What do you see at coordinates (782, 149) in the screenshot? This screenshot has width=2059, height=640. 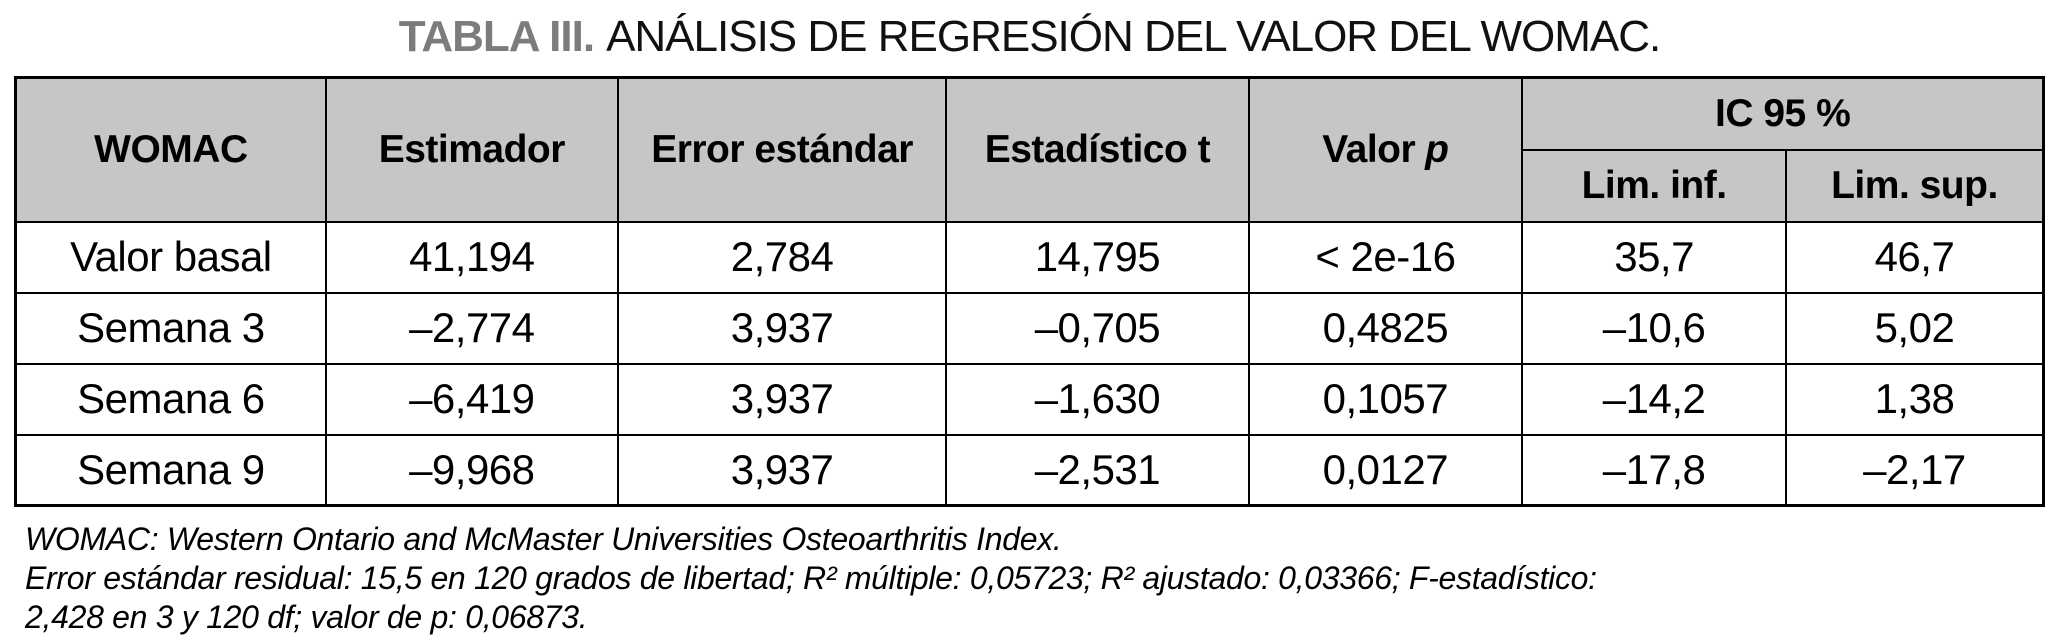 I see `header-error-estandar: Error estándar` at bounding box center [782, 149].